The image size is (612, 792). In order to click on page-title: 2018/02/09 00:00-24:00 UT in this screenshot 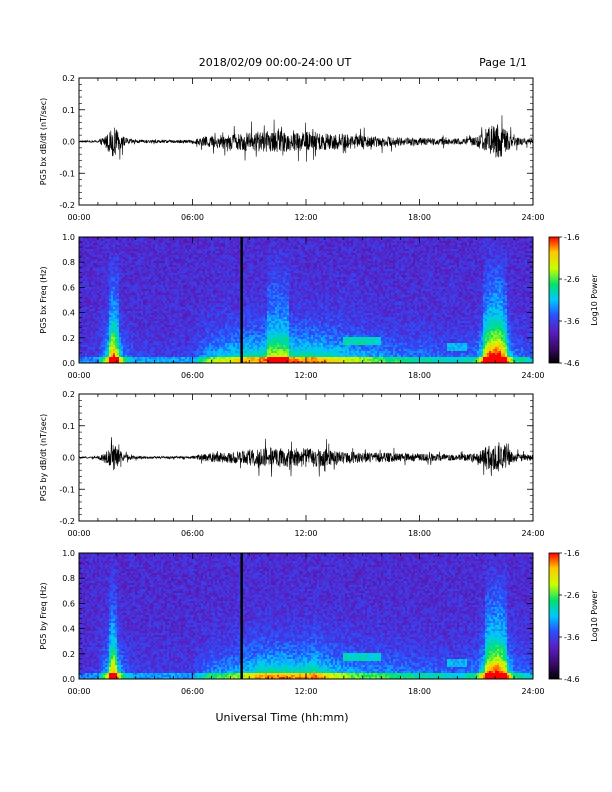, I will do `click(275, 62)`.